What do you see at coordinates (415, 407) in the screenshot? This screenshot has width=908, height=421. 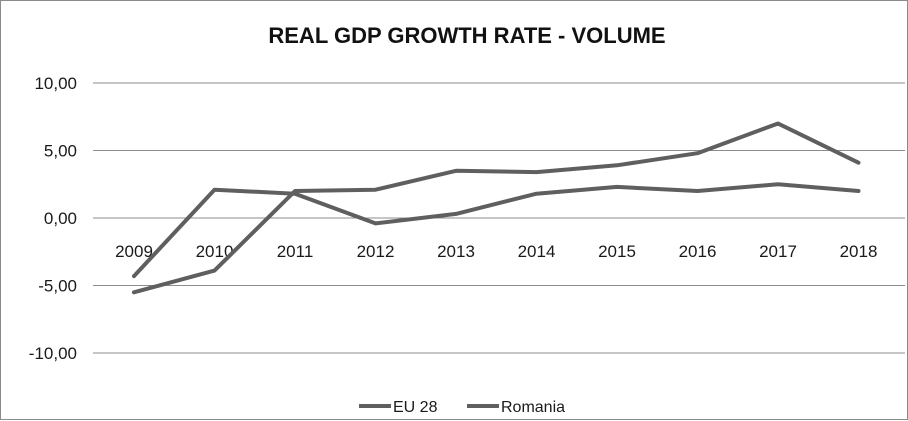 I see `legend-label: EU 28` at bounding box center [415, 407].